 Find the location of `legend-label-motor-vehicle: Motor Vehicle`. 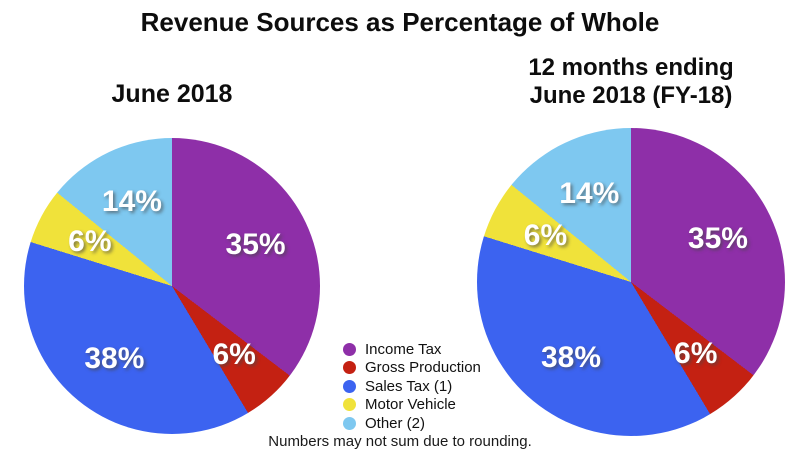

legend-label-motor-vehicle: Motor Vehicle is located at coordinates (410, 405).